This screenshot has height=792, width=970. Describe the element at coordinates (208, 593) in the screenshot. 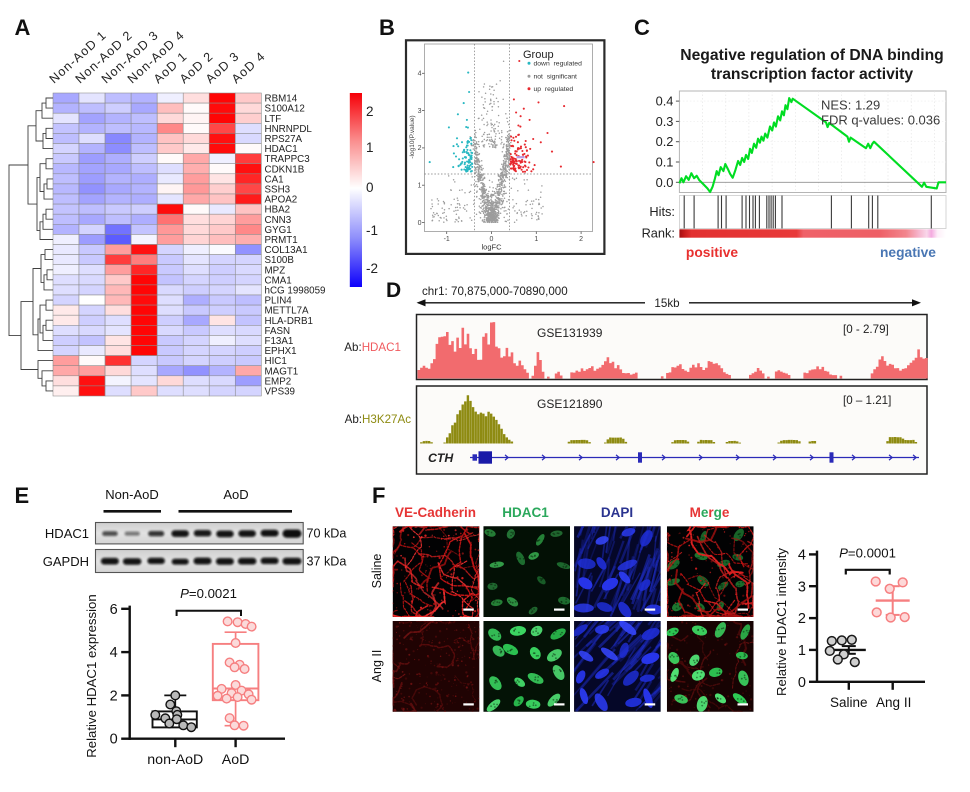

I see `svg-text: P=0.0021` at that location.